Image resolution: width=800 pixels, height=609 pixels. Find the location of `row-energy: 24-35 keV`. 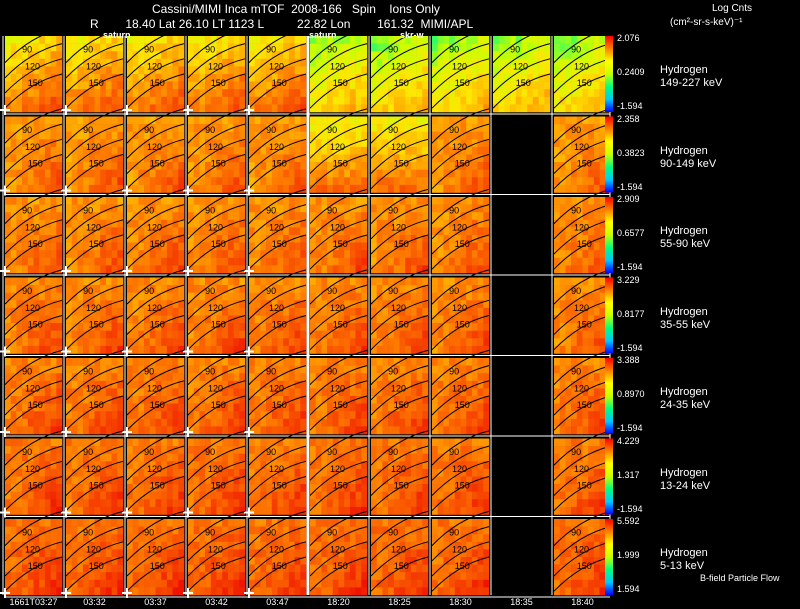

row-energy: 24-35 keV is located at coordinates (685, 405).